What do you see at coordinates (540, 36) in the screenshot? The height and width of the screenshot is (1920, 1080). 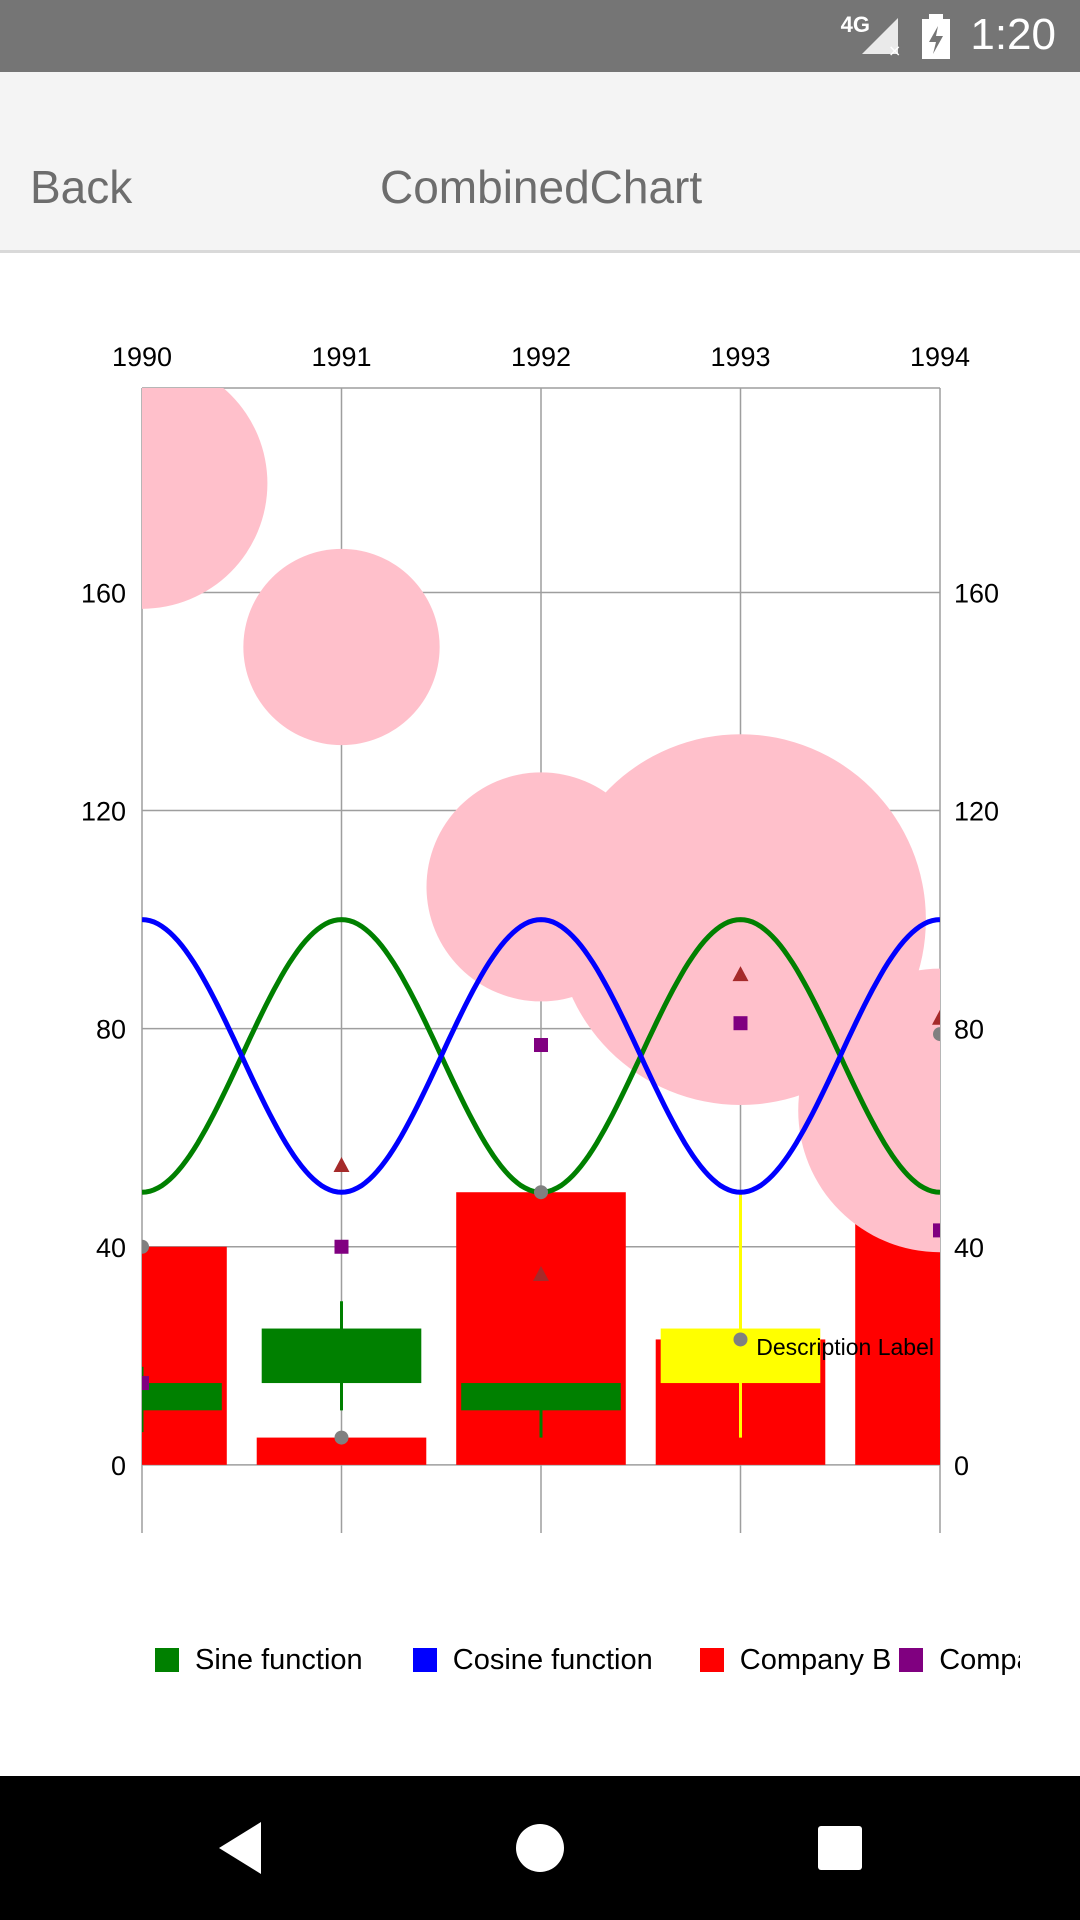 I see `status-bar: 4G × 1:20` at bounding box center [540, 36].